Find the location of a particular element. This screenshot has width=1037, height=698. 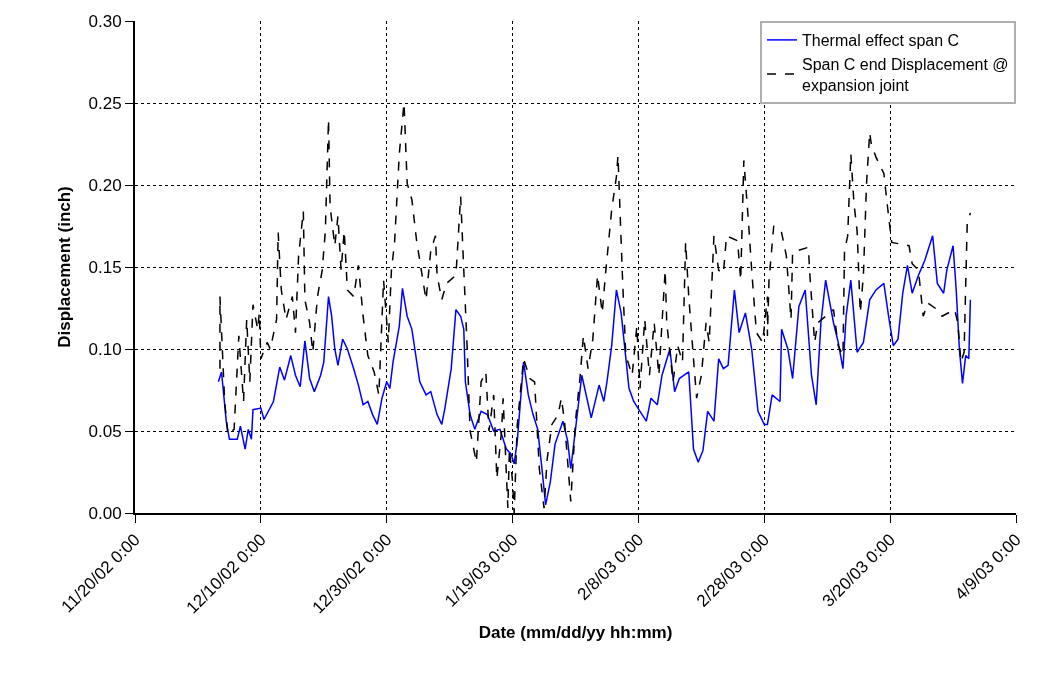

x-axis-title: Date (mm/dd/yy hh:mm) is located at coordinates (575, 633).